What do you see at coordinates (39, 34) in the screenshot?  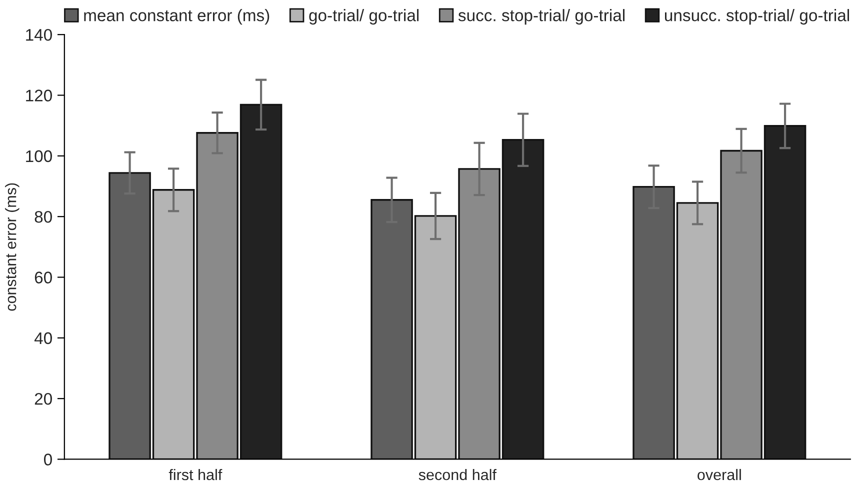 I see `y-tick-label: 140` at bounding box center [39, 34].